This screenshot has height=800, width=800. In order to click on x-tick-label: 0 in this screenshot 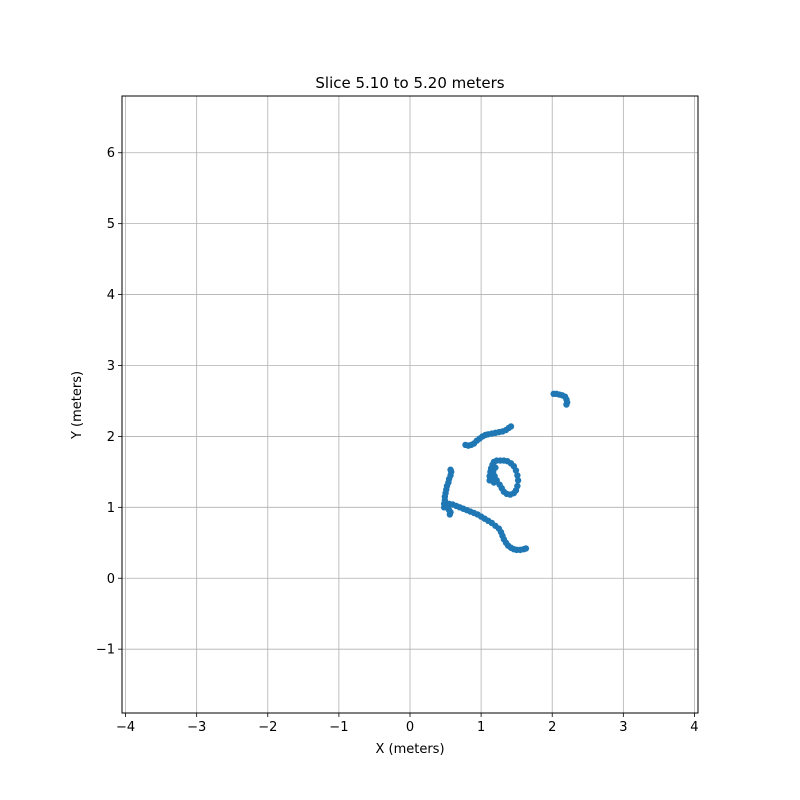, I will do `click(410, 727)`.